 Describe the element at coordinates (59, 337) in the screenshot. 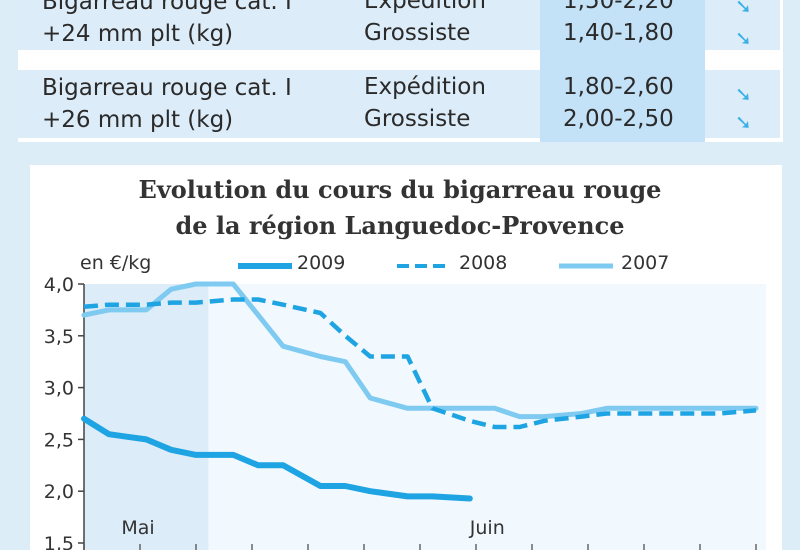

I see `y-tick-label: 3,5` at that location.